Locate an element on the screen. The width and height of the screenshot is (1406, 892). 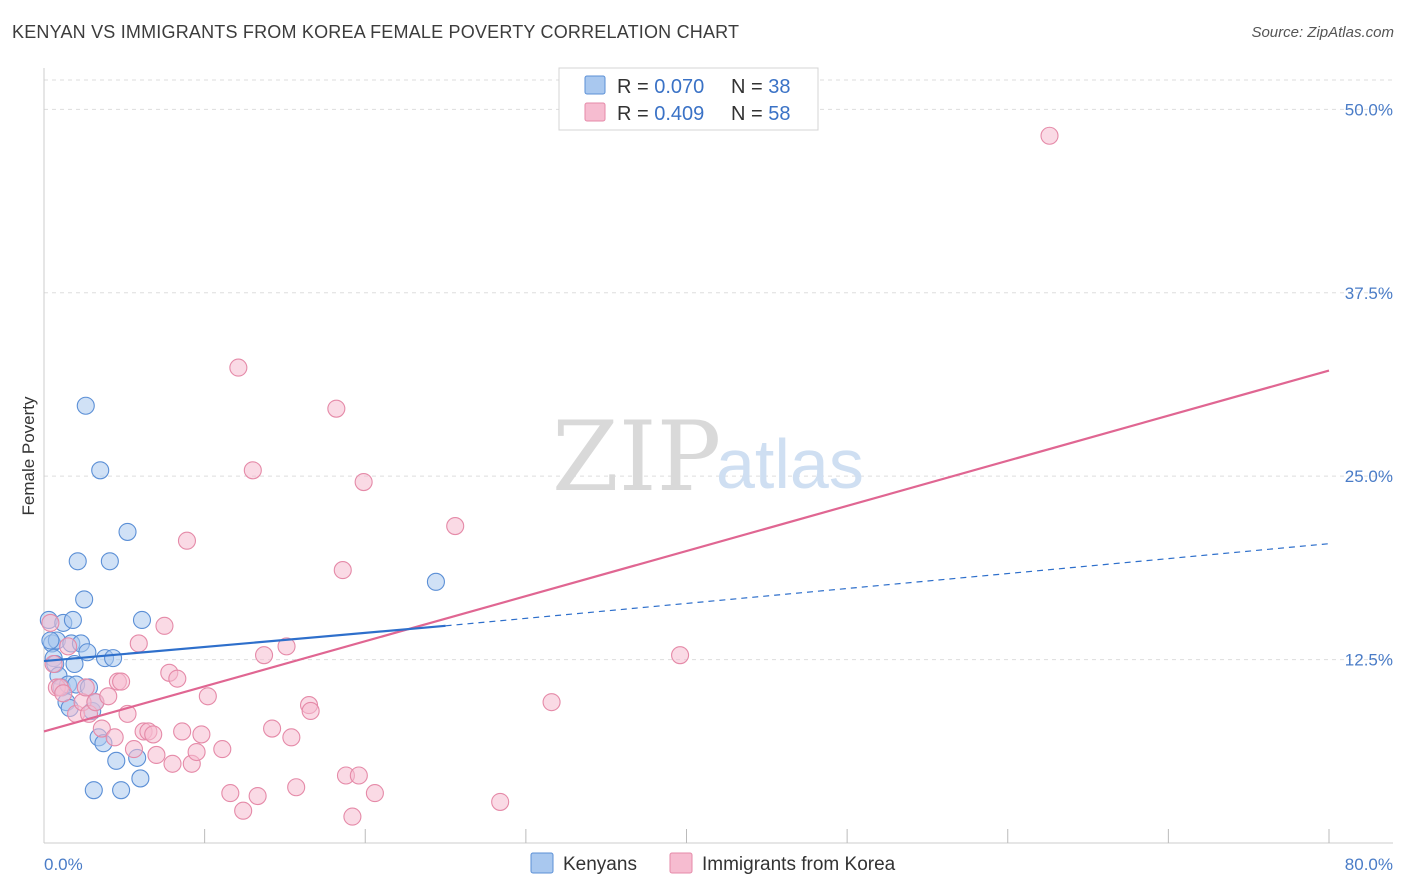
legend-r-label-1: R = is located at coordinates (635, 87).